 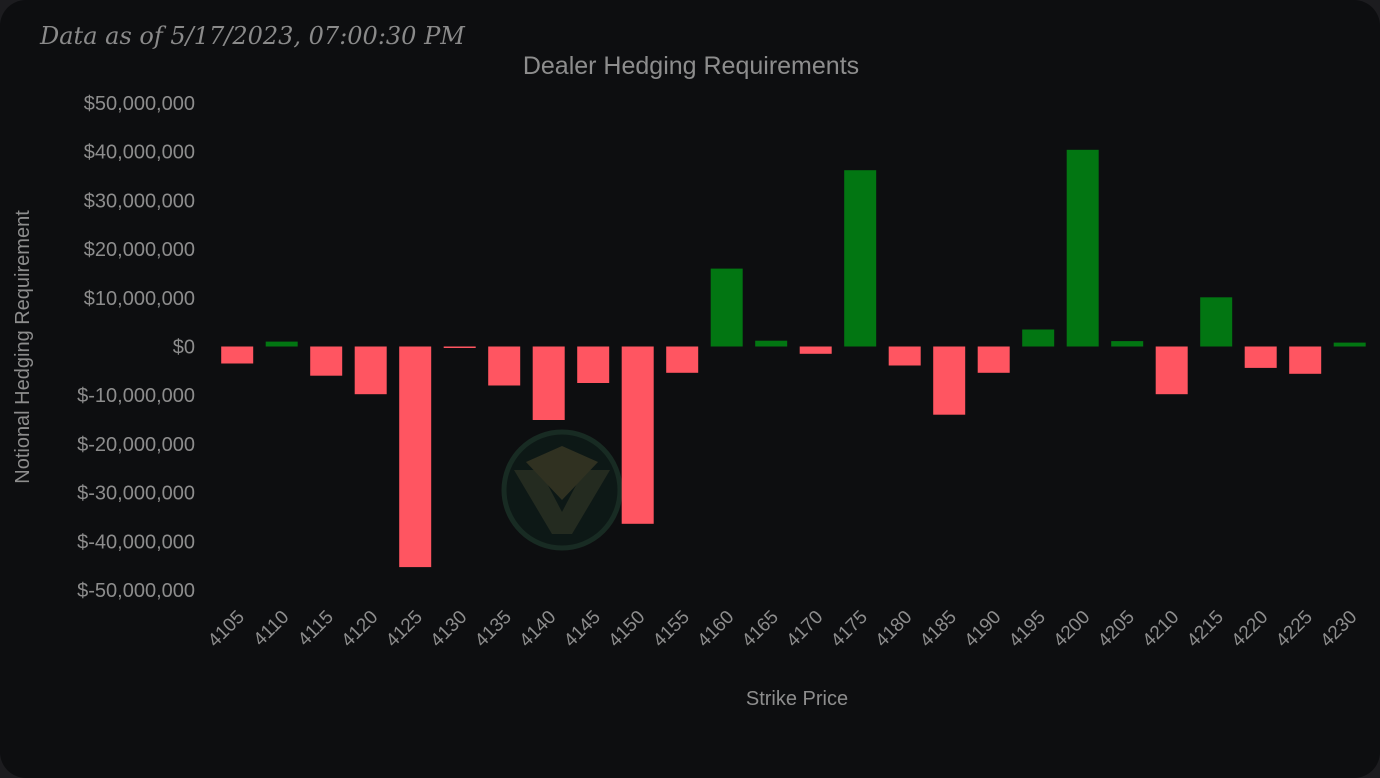 I want to click on y-tick-label: $30,000,000, so click(x=139, y=201).